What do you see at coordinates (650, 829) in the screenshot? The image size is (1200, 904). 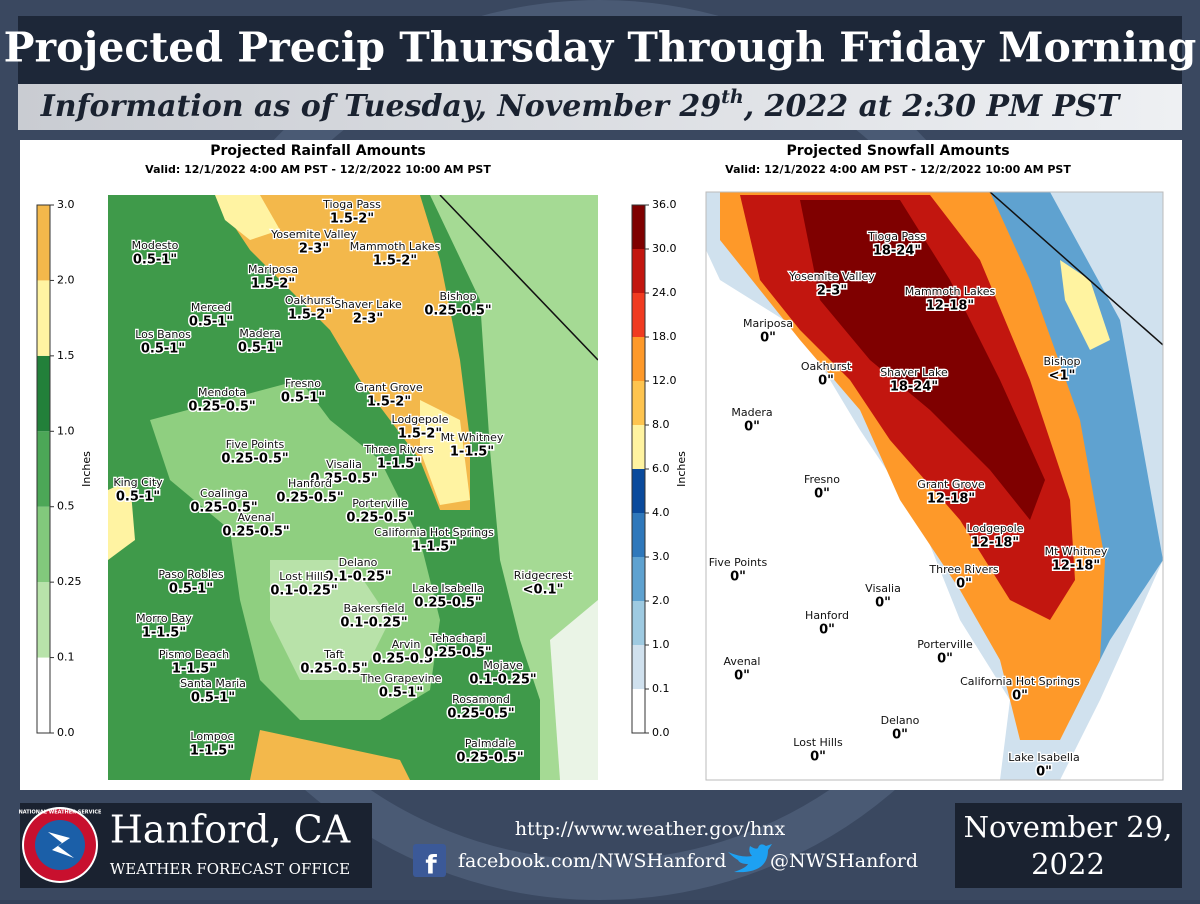 I see `url: http://www.weather.gov/hnx` at bounding box center [650, 829].